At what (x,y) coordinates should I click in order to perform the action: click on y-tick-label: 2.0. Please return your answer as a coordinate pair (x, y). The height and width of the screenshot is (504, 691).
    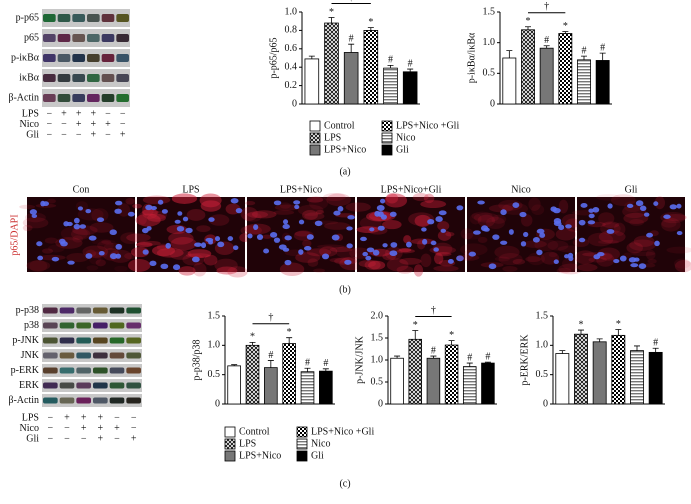
    Looking at the image, I should click on (377, 315).